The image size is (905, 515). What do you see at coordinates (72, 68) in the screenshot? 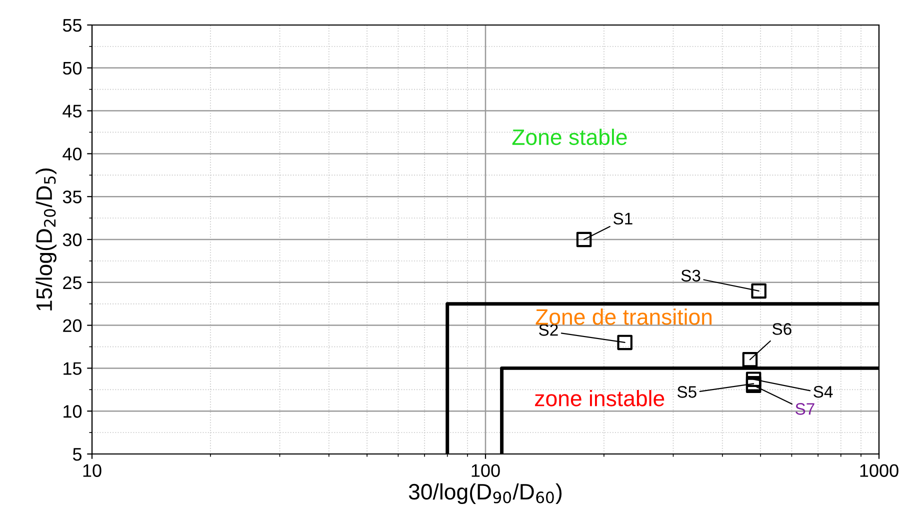
I see `y-tick-label: 50` at bounding box center [72, 68].